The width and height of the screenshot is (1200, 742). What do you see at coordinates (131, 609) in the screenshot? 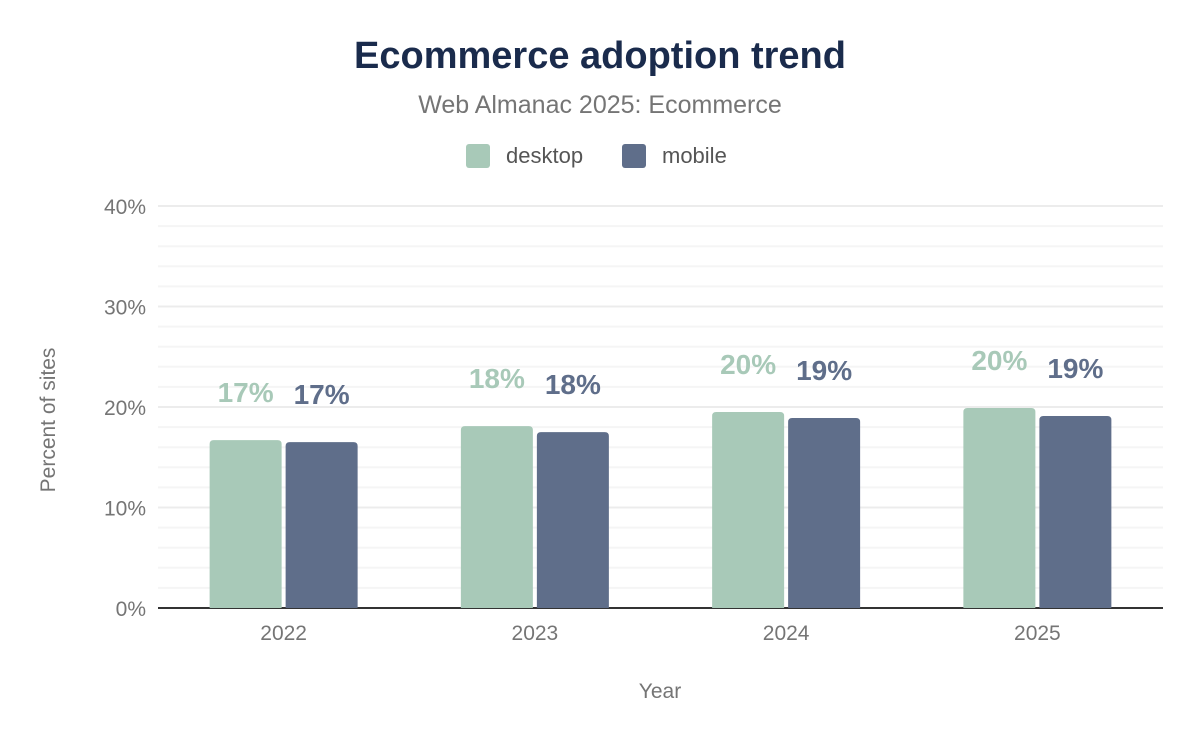
I see `y-tick-label: 0%` at bounding box center [131, 609].